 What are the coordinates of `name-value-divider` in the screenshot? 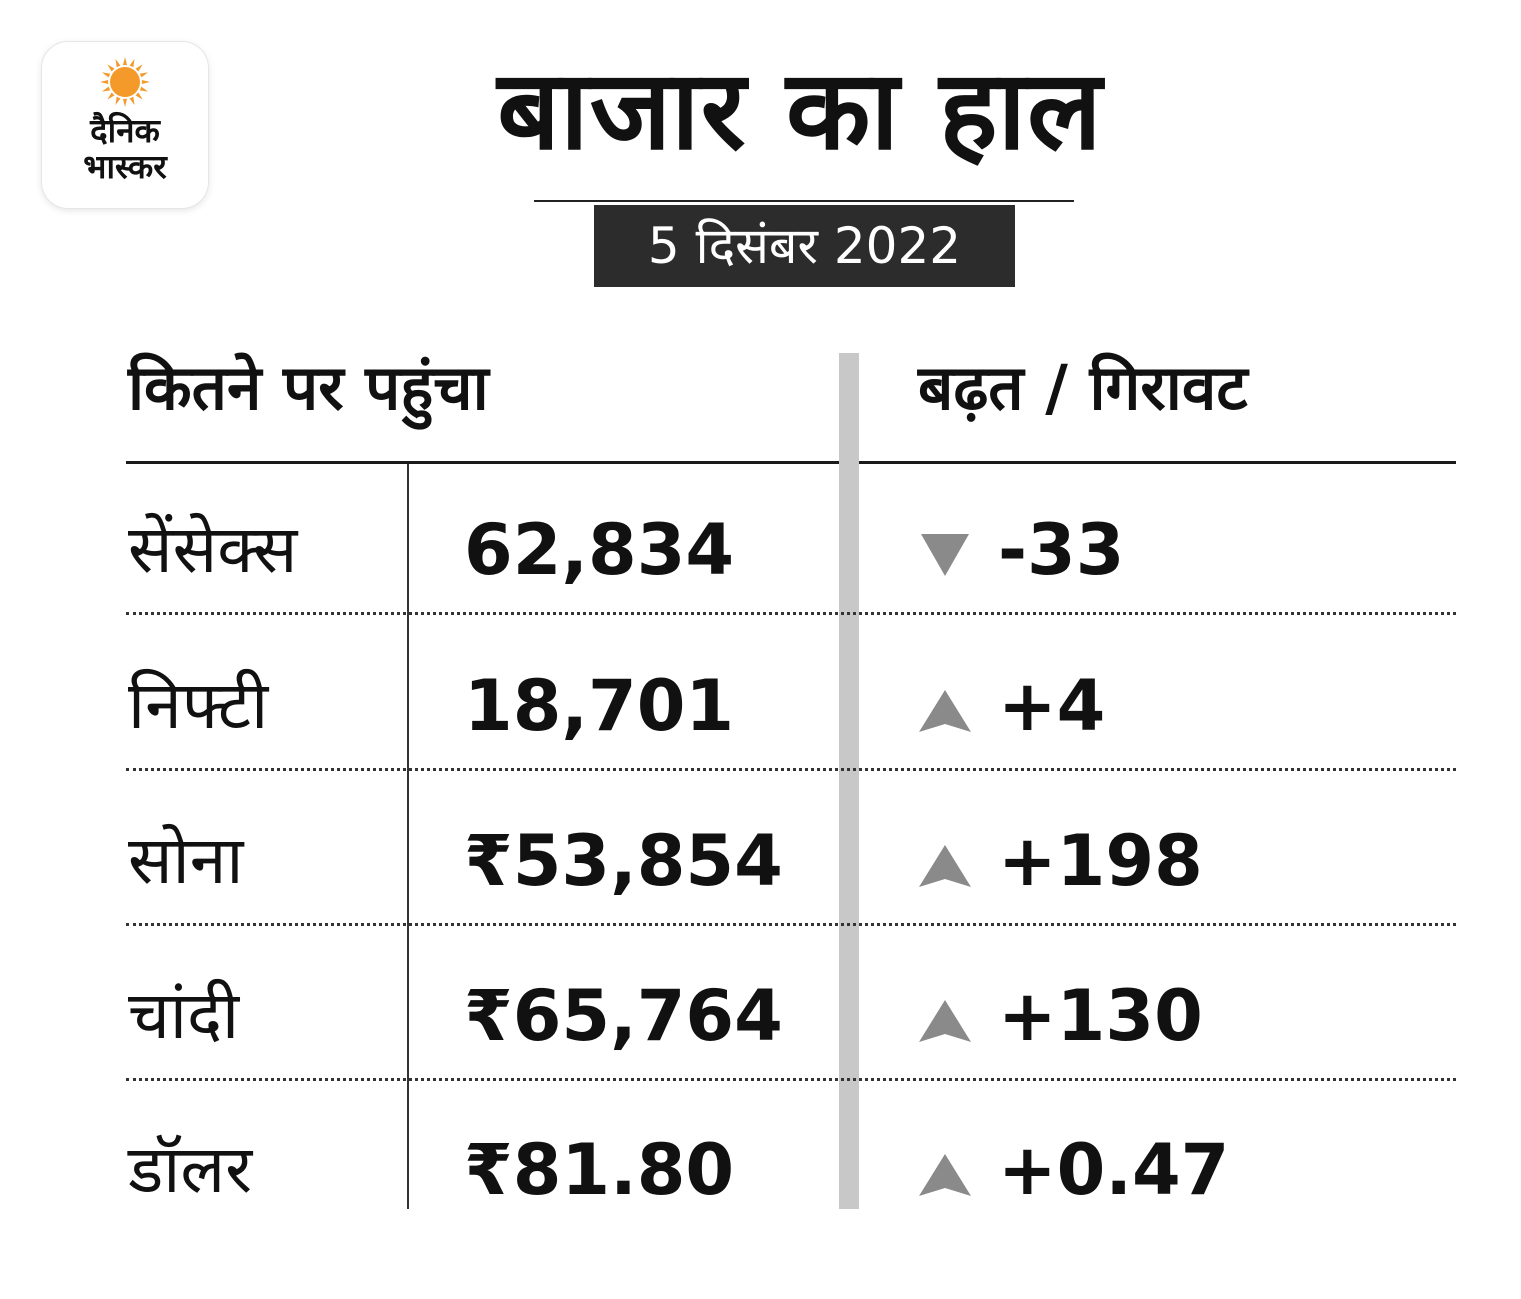 It's located at (408, 836).